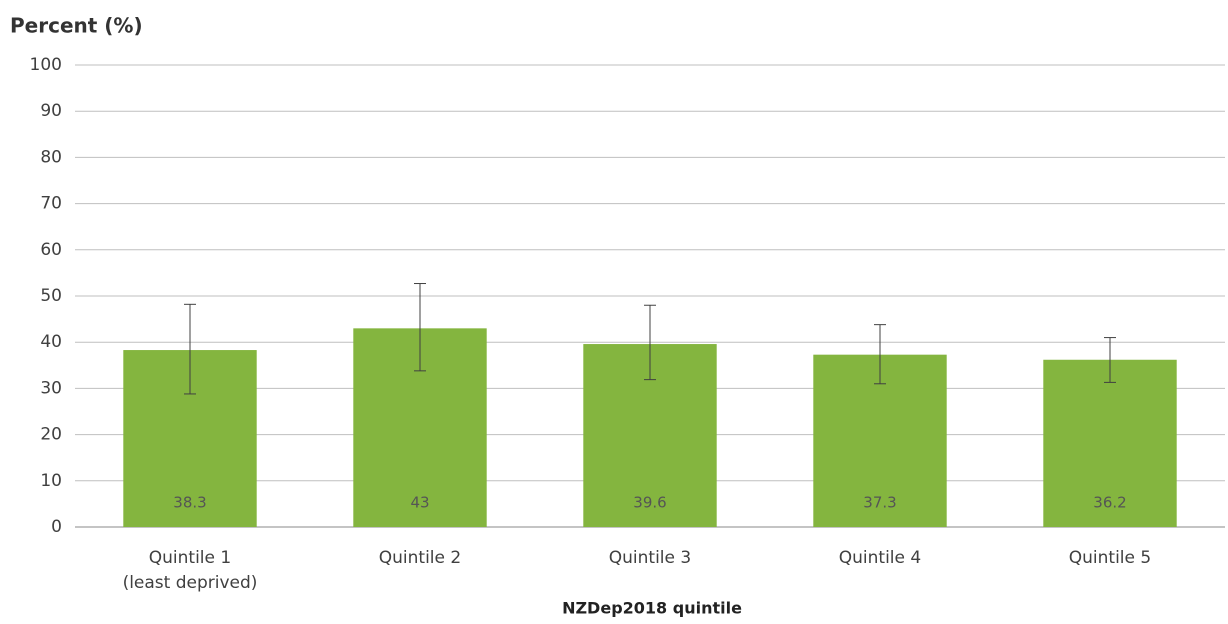 This screenshot has width=1228, height=624. Describe the element at coordinates (51, 388) in the screenshot. I see `y-tick-label: 30` at that location.